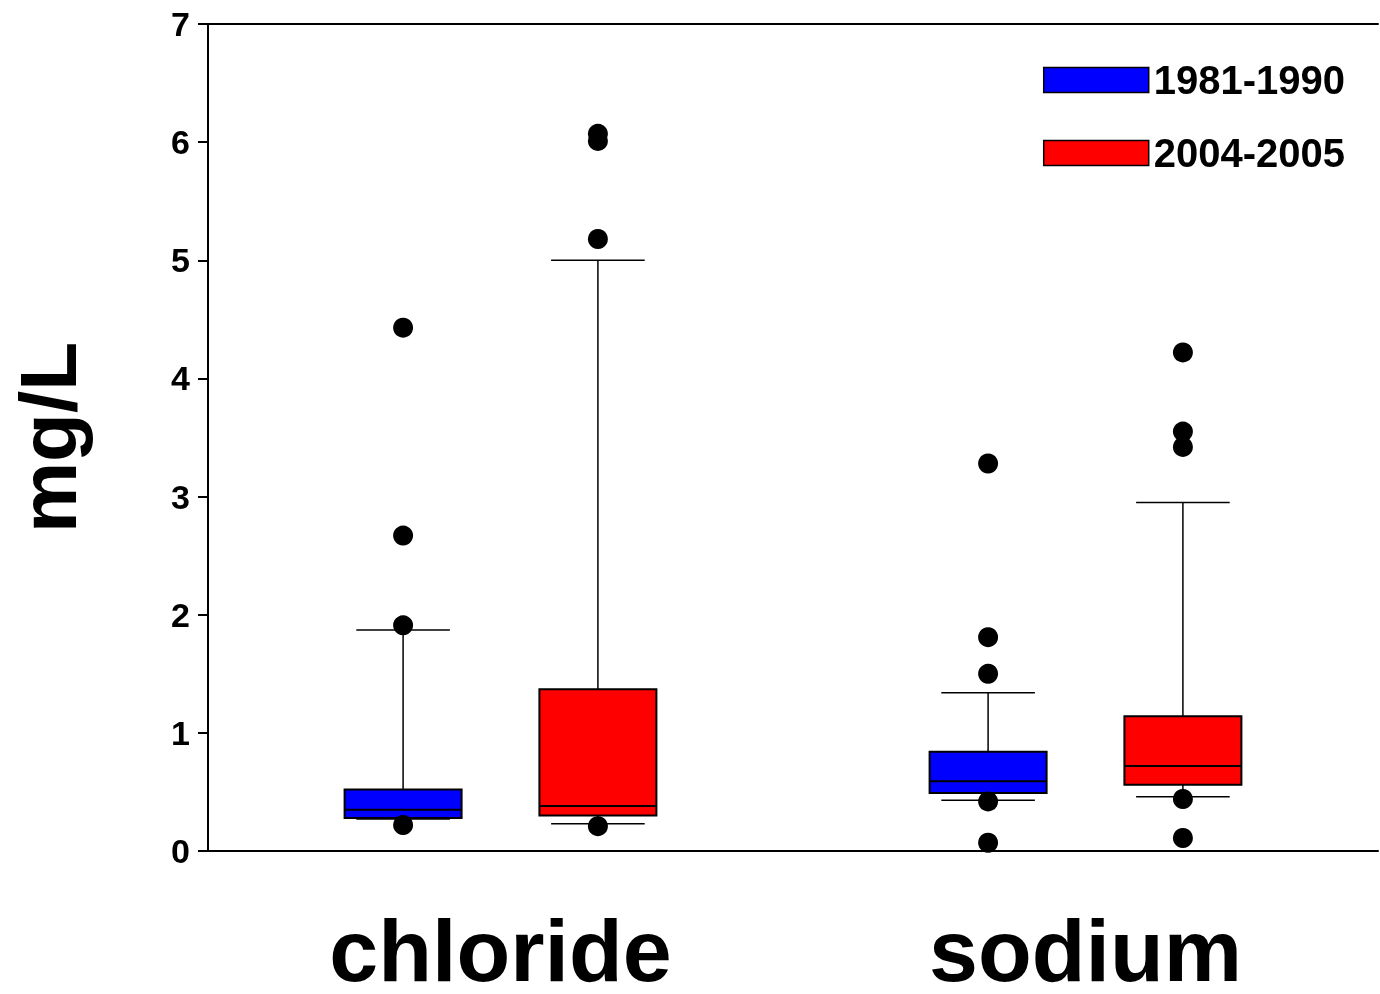 The height and width of the screenshot is (994, 1380). What do you see at coordinates (180, 851) in the screenshot?
I see `y-tick-label: 0` at bounding box center [180, 851].